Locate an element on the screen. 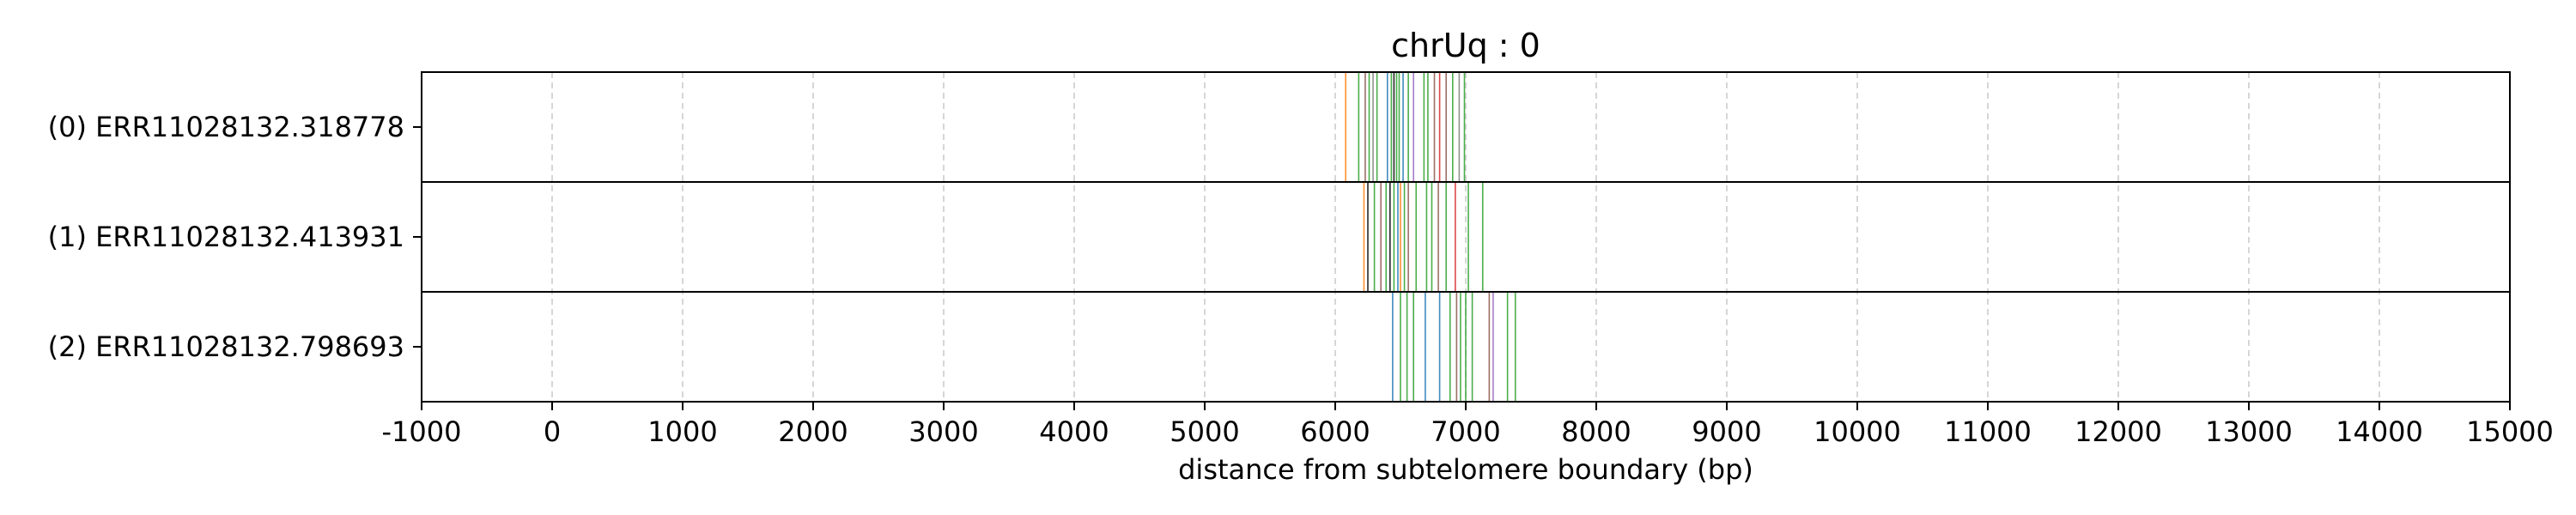  x-tick-label: 11000 is located at coordinates (1988, 431).